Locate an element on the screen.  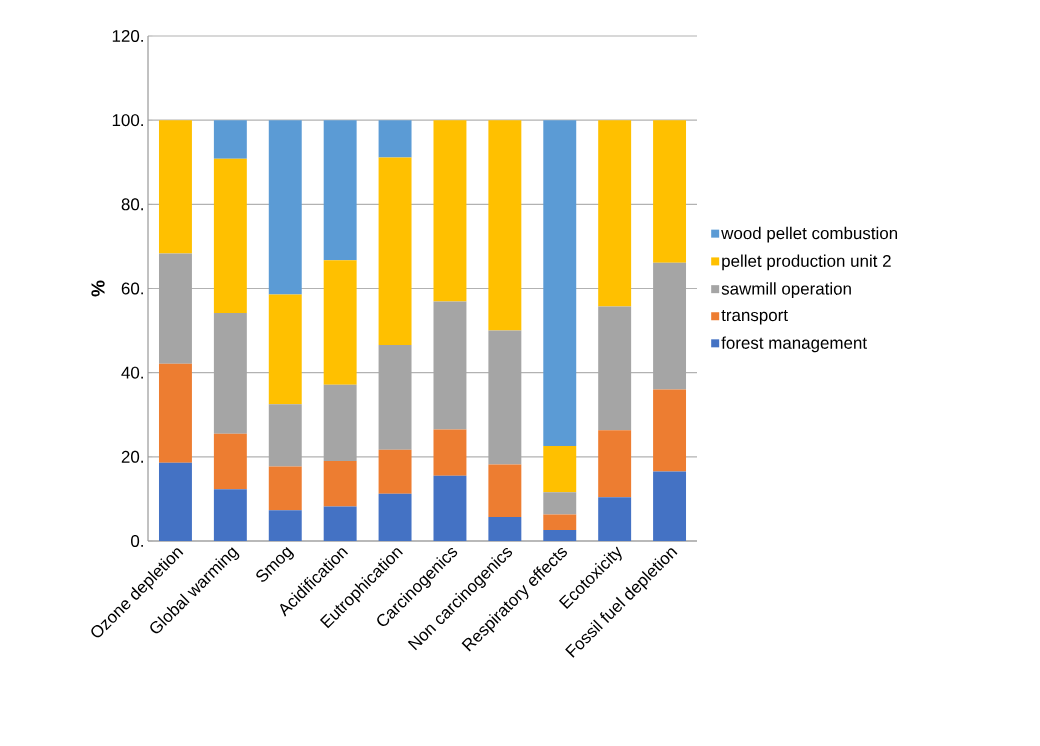
y-tick-label: 80. is located at coordinates (132, 204).